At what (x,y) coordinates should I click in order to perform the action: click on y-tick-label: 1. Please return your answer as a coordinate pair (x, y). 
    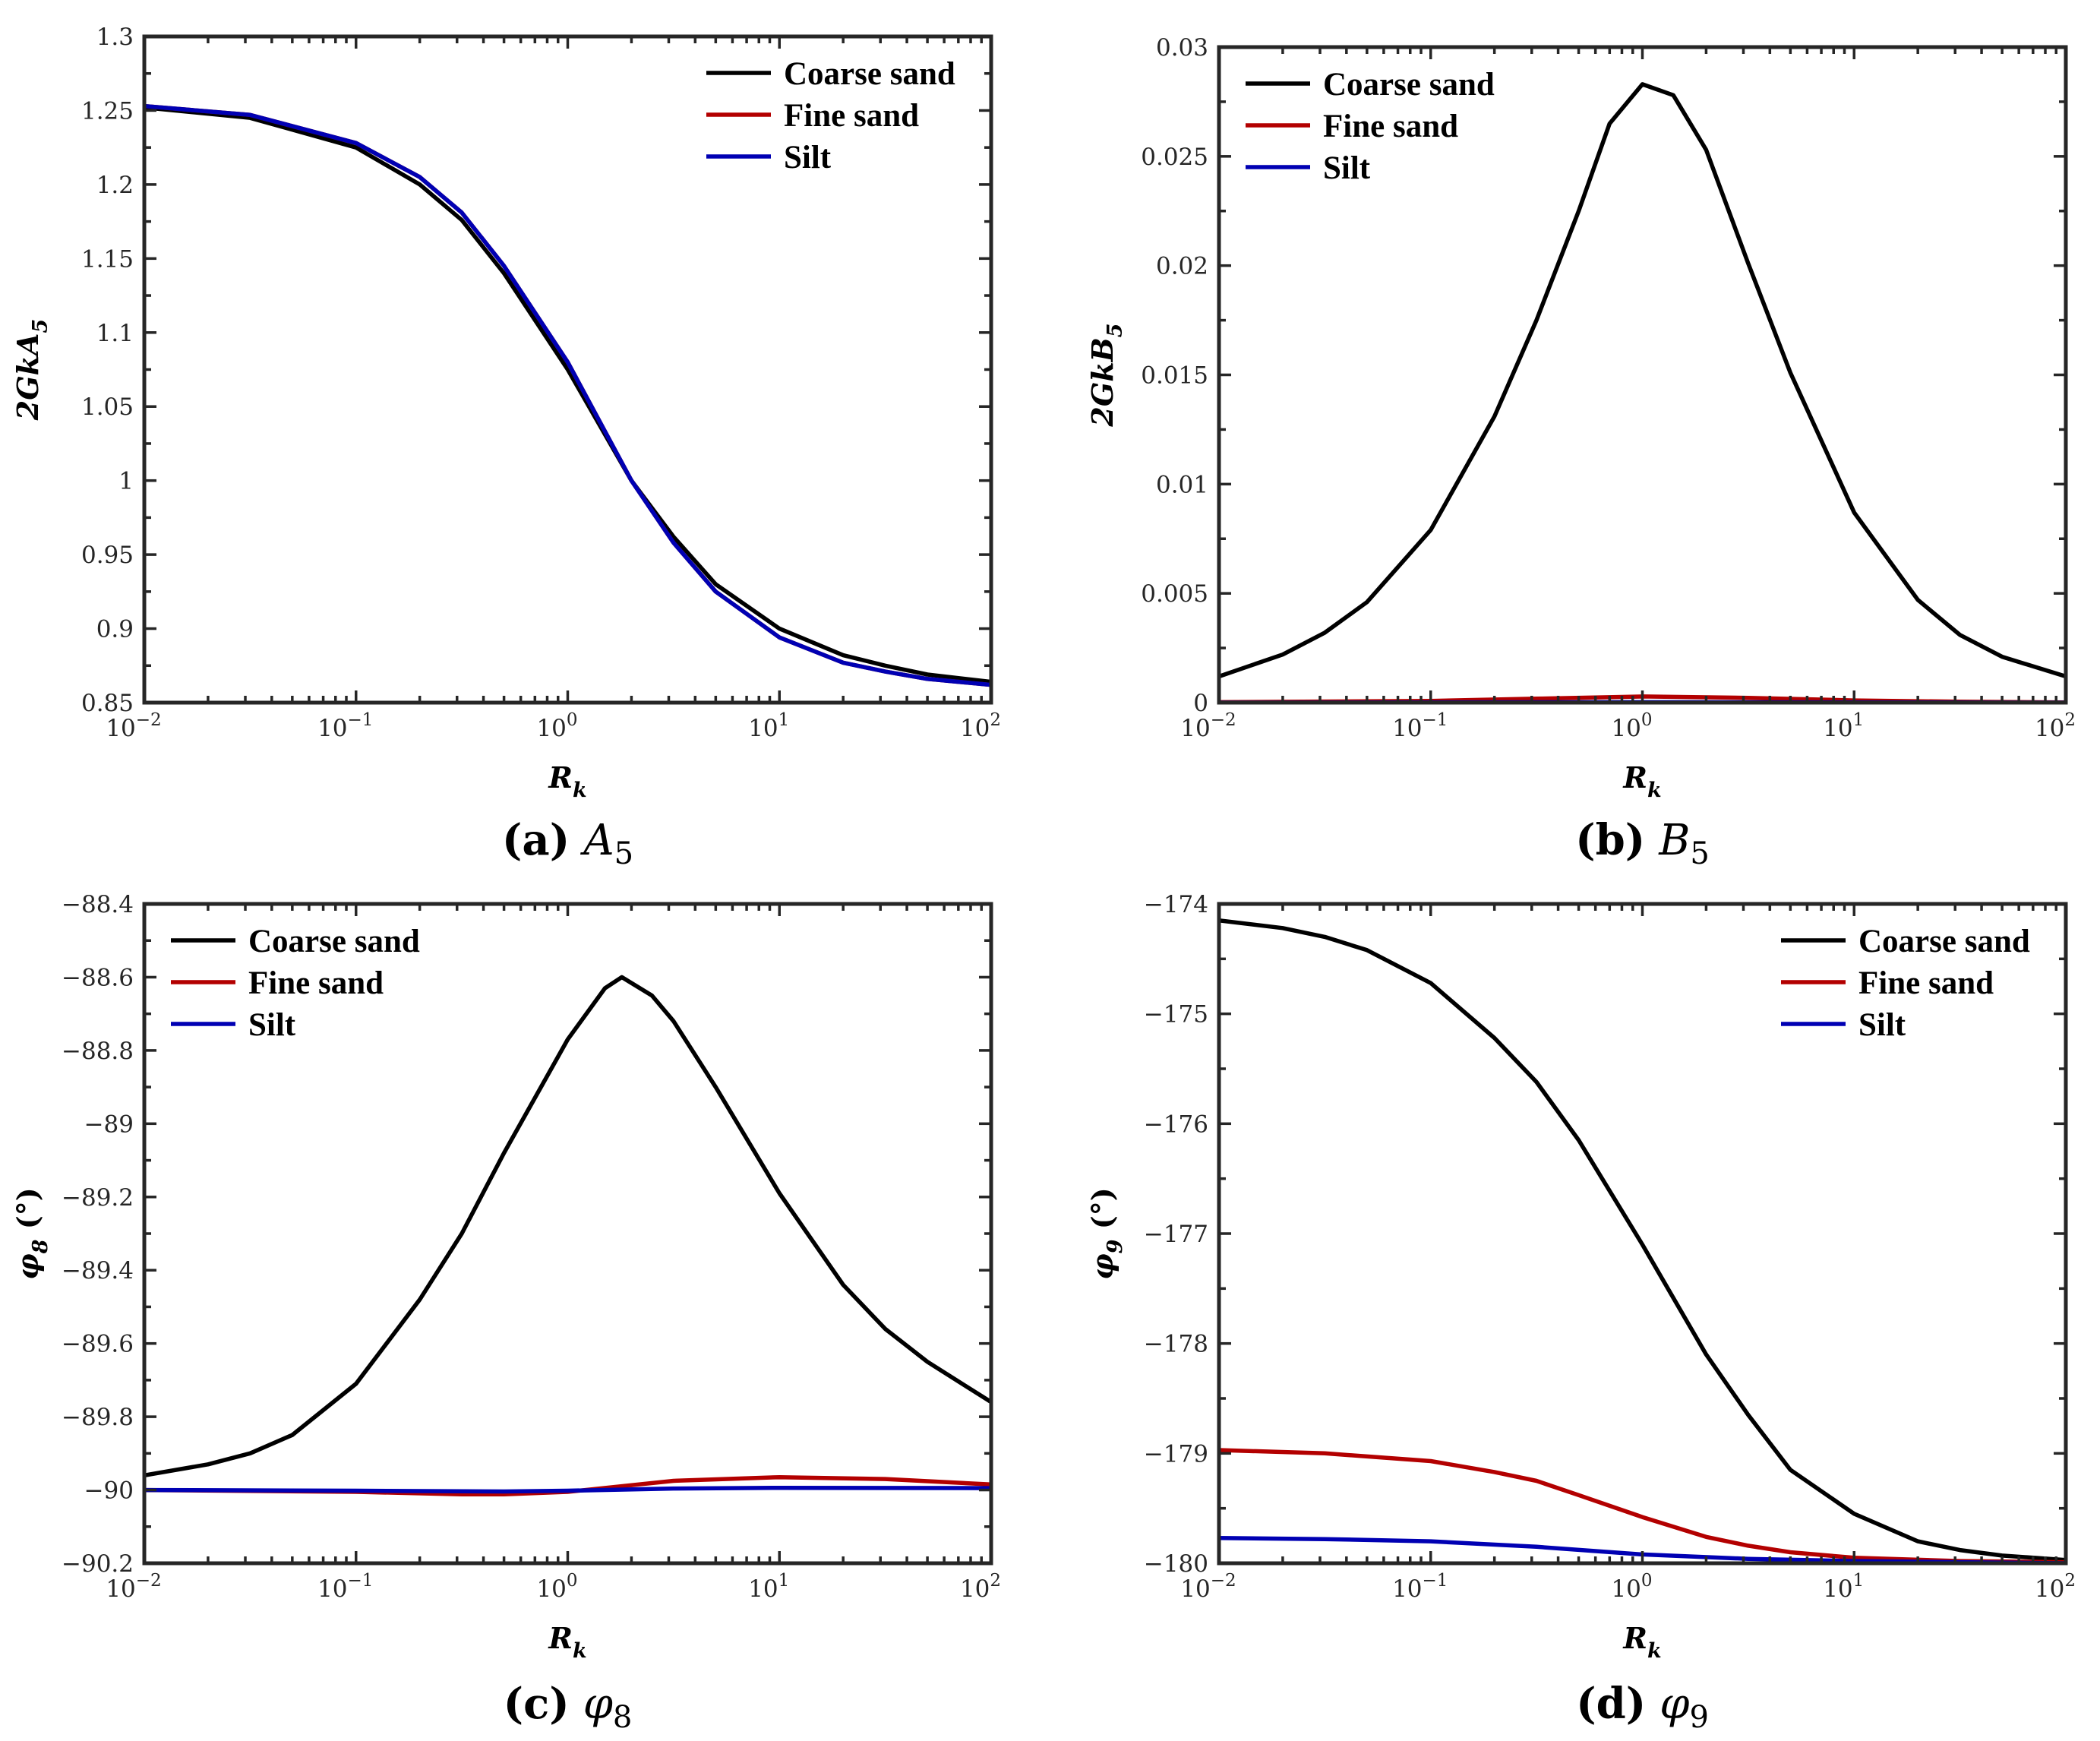
    Looking at the image, I should click on (126, 481).